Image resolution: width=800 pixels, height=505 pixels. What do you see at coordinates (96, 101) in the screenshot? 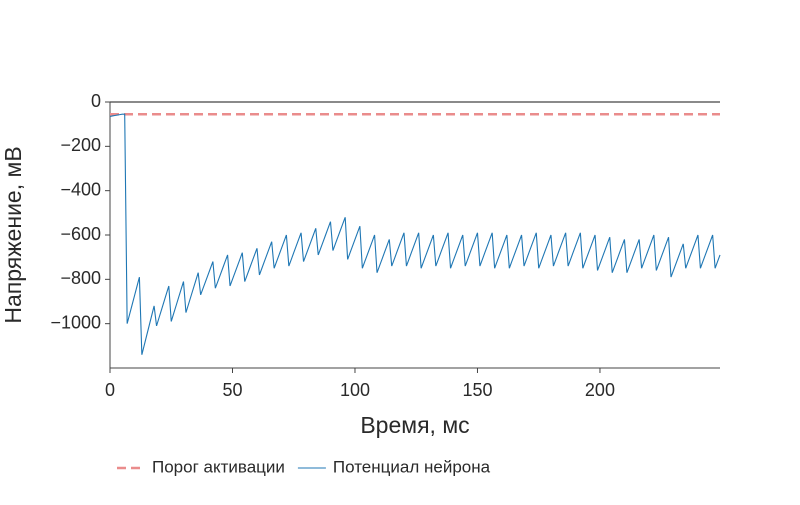
I see `y-tick-label: 0` at bounding box center [96, 101].